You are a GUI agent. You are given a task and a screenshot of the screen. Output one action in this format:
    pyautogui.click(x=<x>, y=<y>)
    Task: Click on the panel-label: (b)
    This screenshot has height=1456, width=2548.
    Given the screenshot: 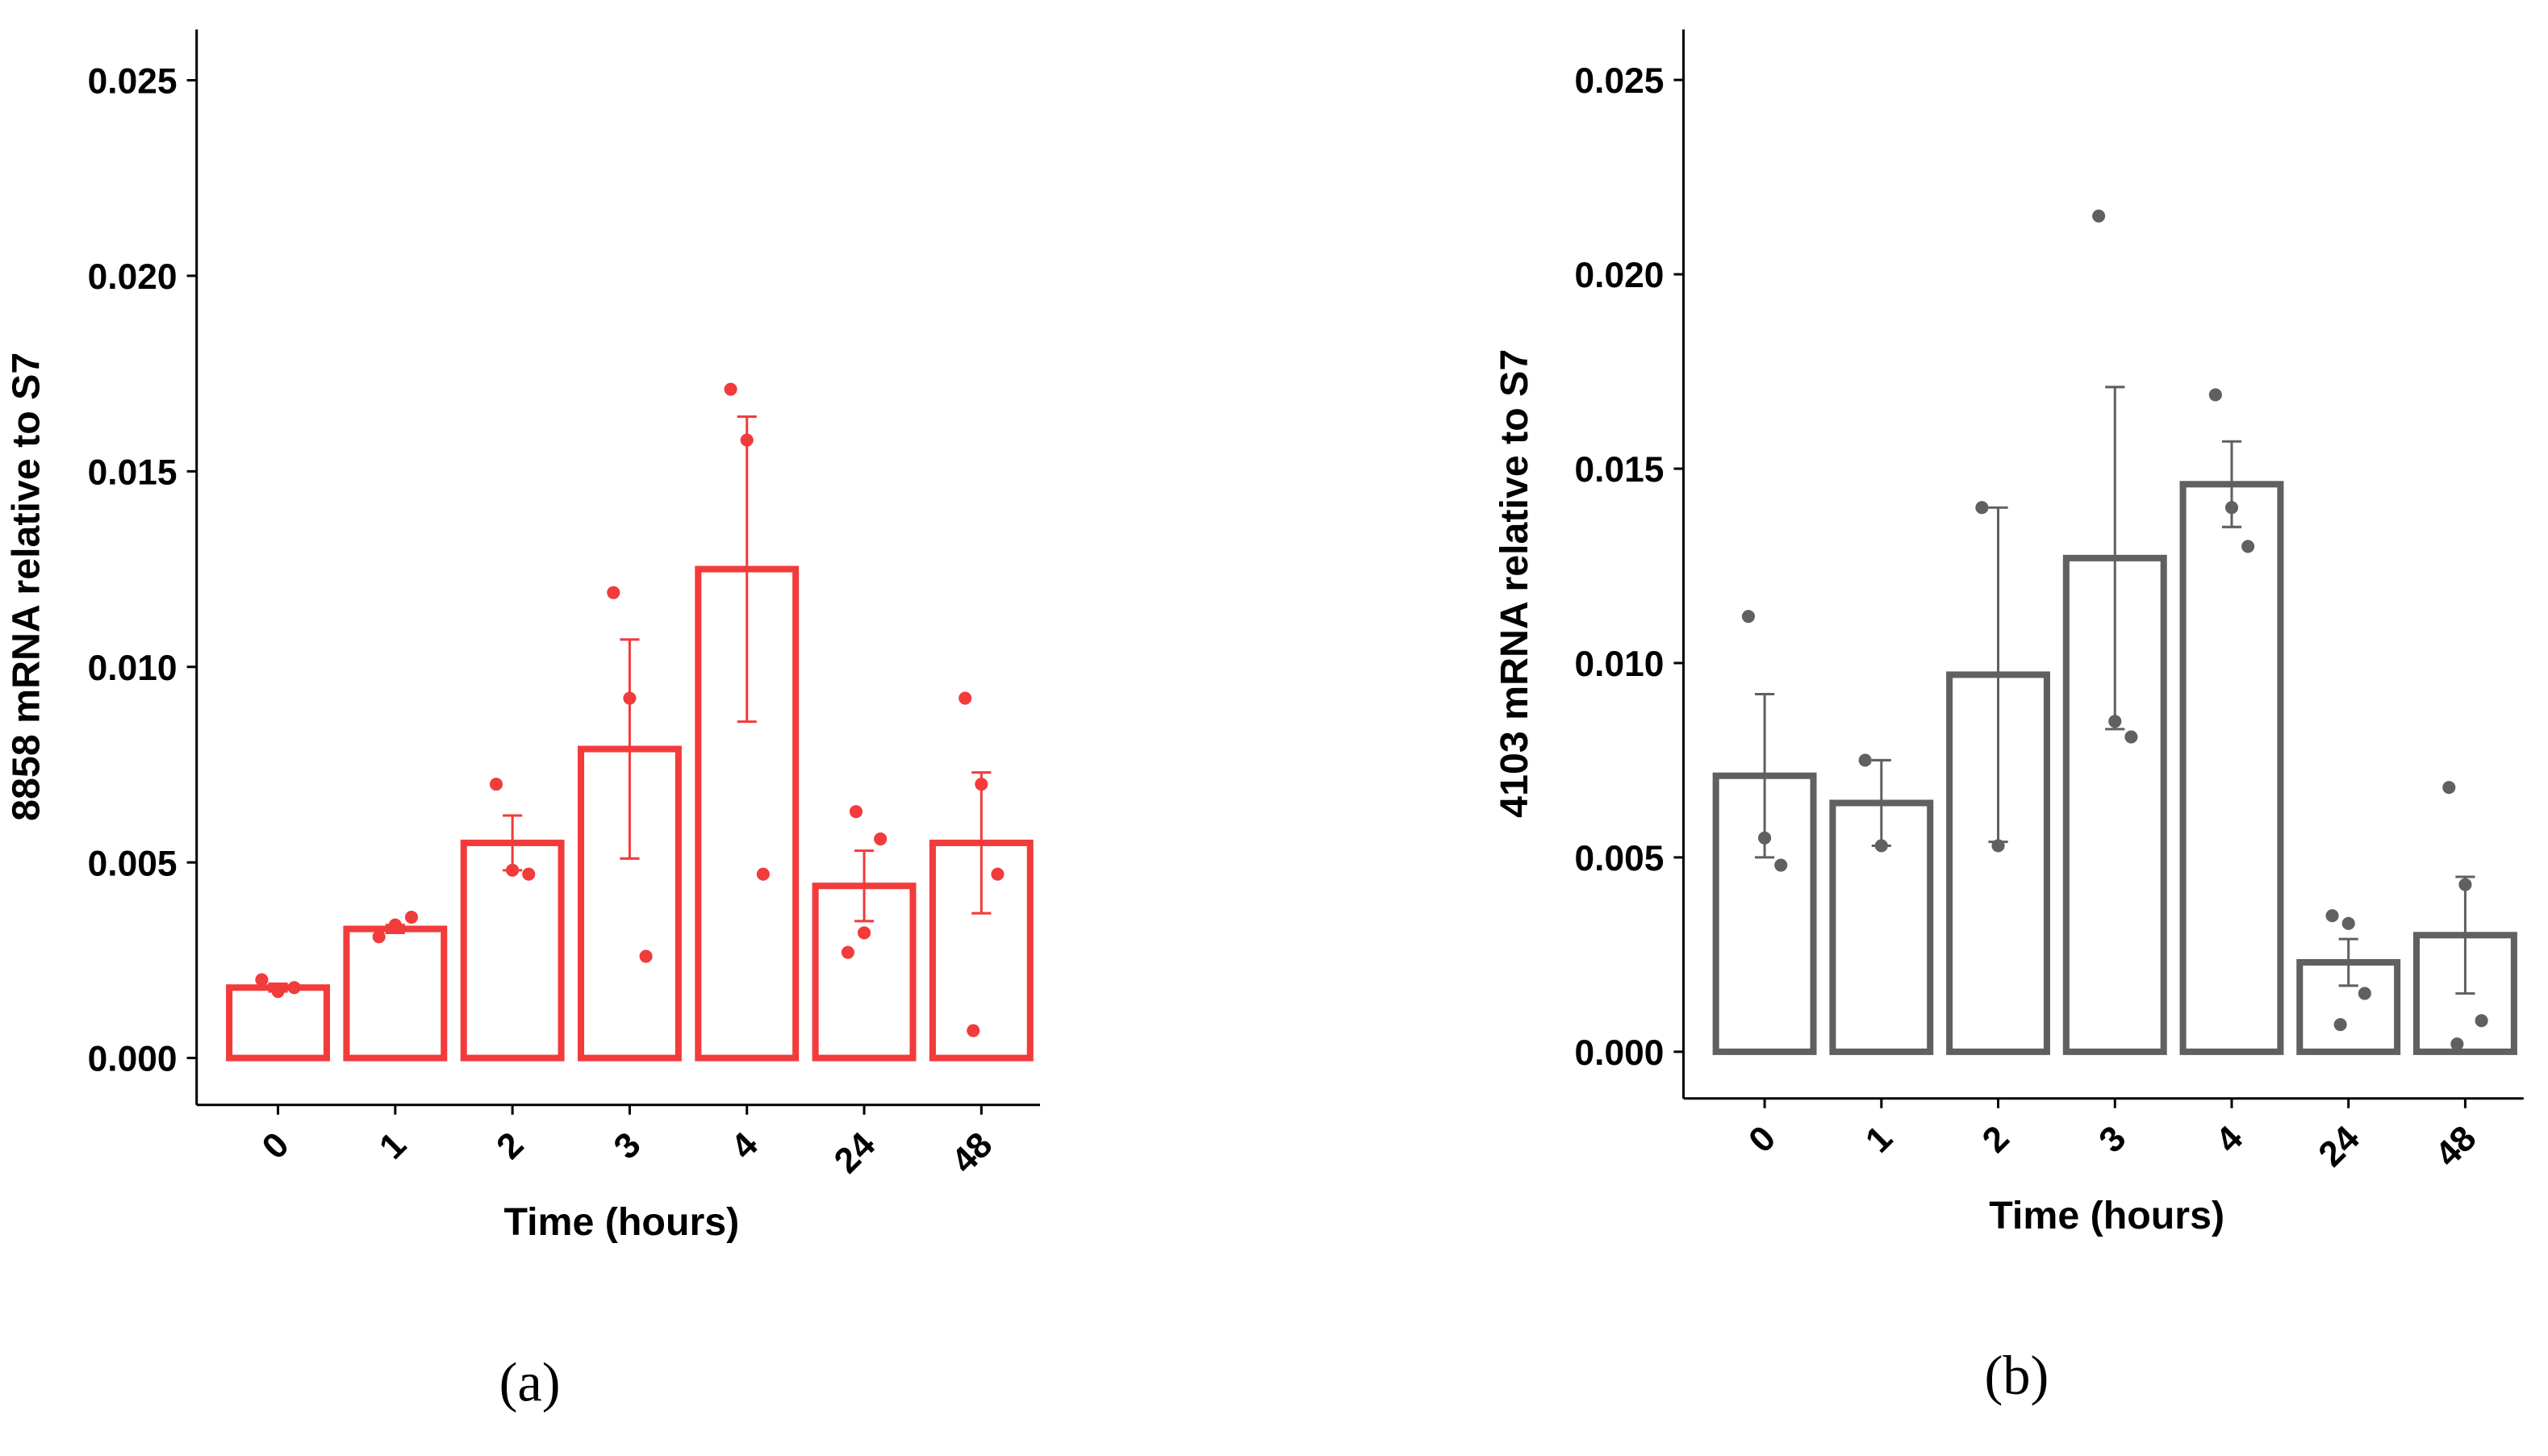 What is the action you would take?
    pyautogui.click(x=2017, y=1375)
    